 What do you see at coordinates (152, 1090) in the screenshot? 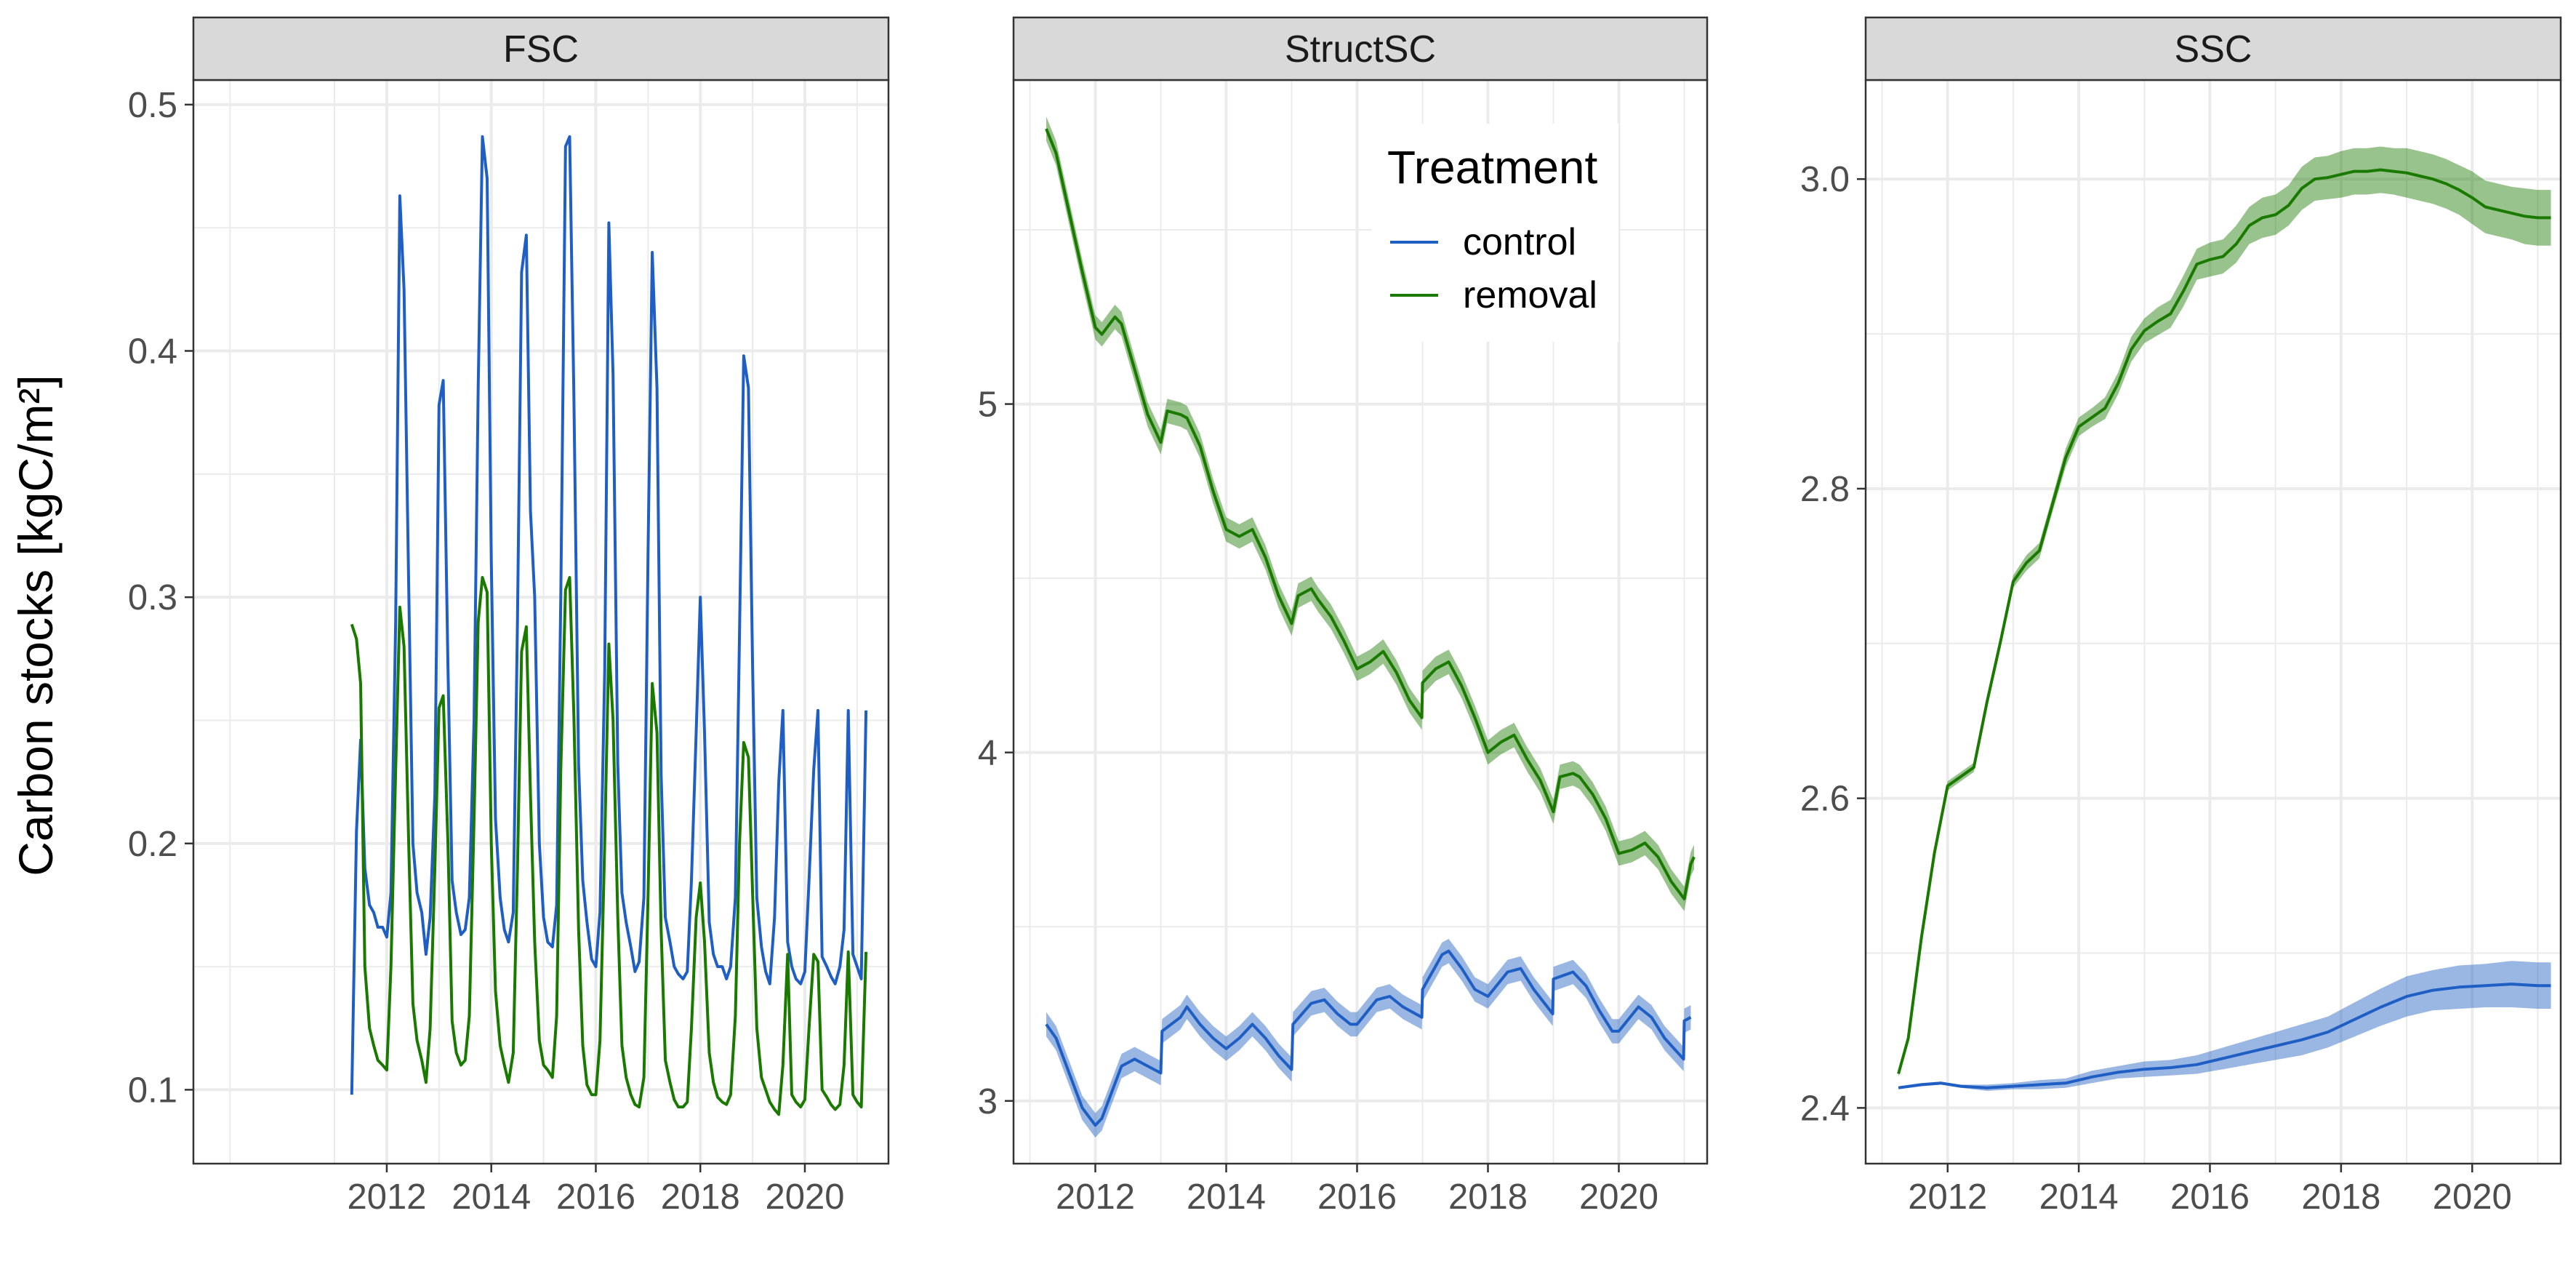
I see `y-tick-label: 0.1` at bounding box center [152, 1090].